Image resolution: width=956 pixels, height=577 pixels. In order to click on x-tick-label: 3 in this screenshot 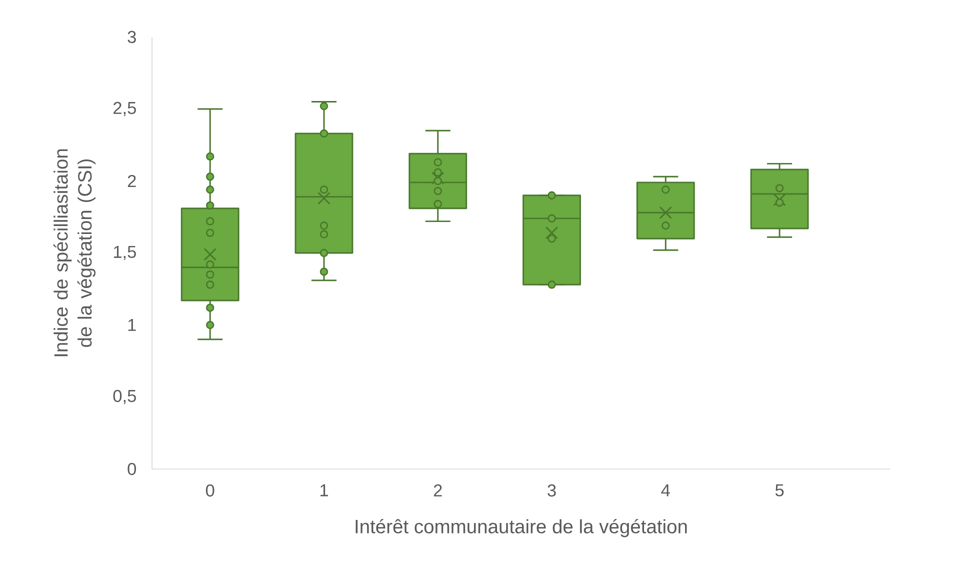, I will do `click(552, 490)`.